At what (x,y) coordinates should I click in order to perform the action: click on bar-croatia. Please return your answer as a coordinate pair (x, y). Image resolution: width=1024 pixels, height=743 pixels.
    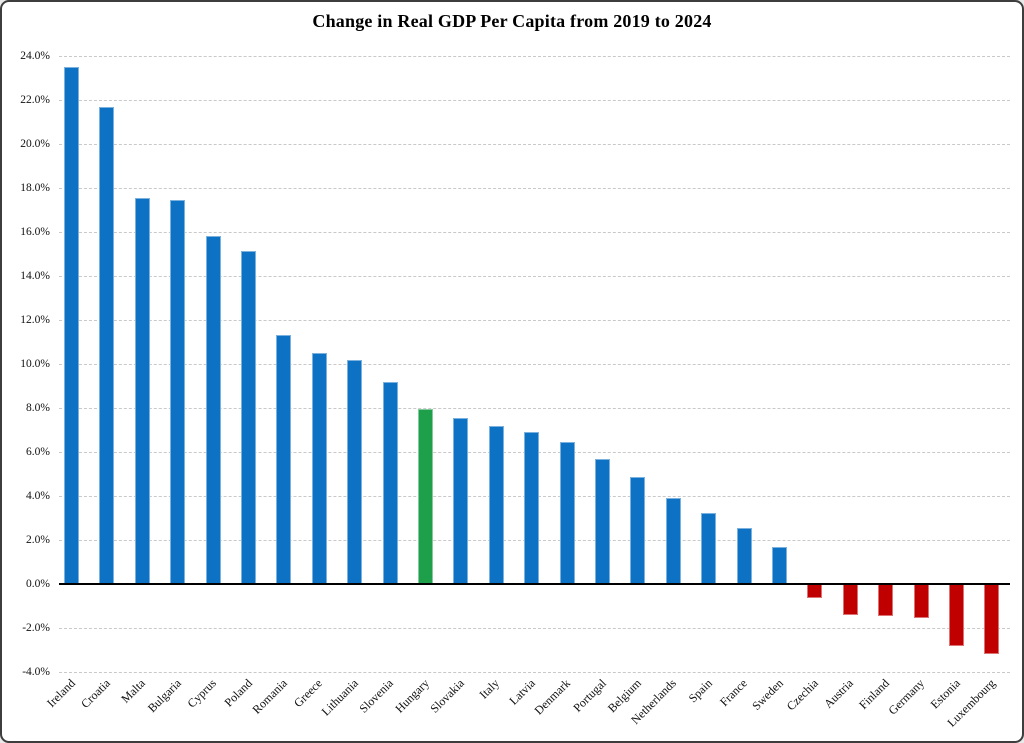
    Looking at the image, I should click on (107, 345).